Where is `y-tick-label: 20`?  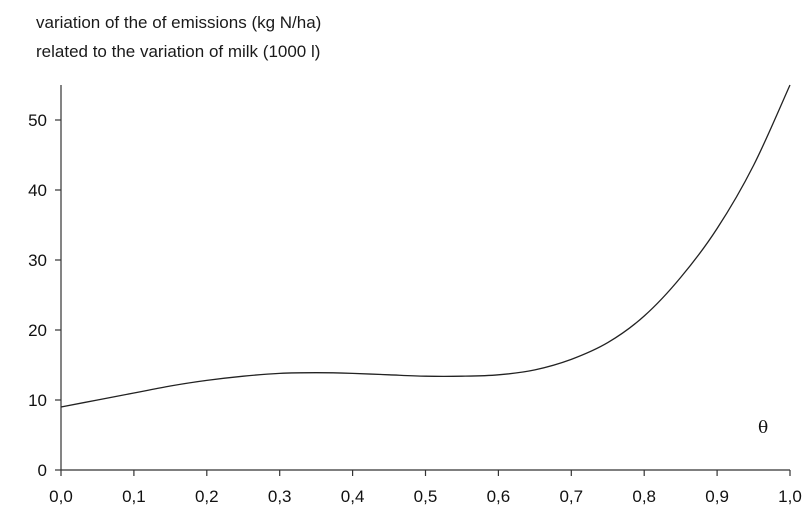
y-tick-label: 20 is located at coordinates (37, 330).